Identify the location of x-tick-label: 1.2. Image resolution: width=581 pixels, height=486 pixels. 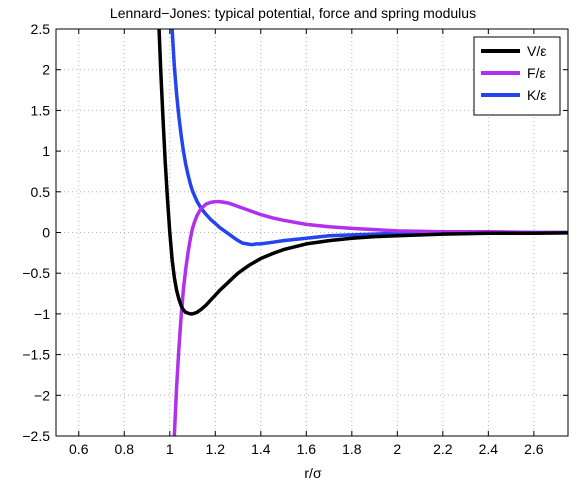
(216, 449).